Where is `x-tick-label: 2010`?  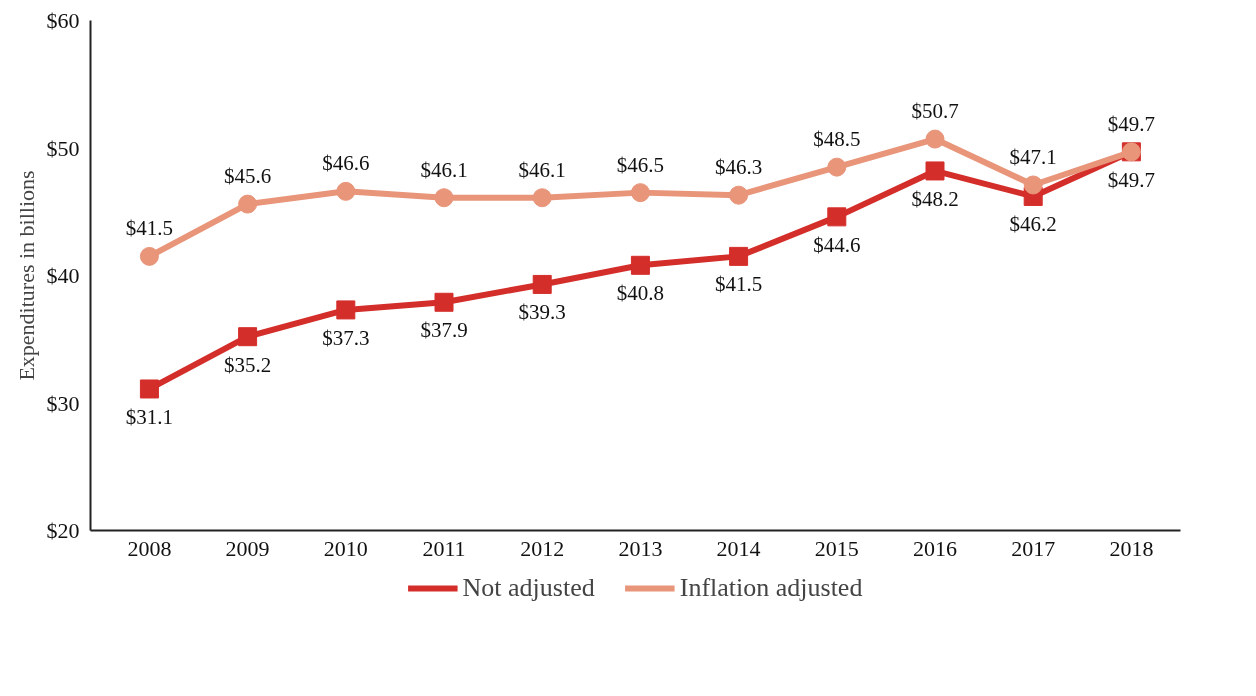 x-tick-label: 2010 is located at coordinates (345, 548).